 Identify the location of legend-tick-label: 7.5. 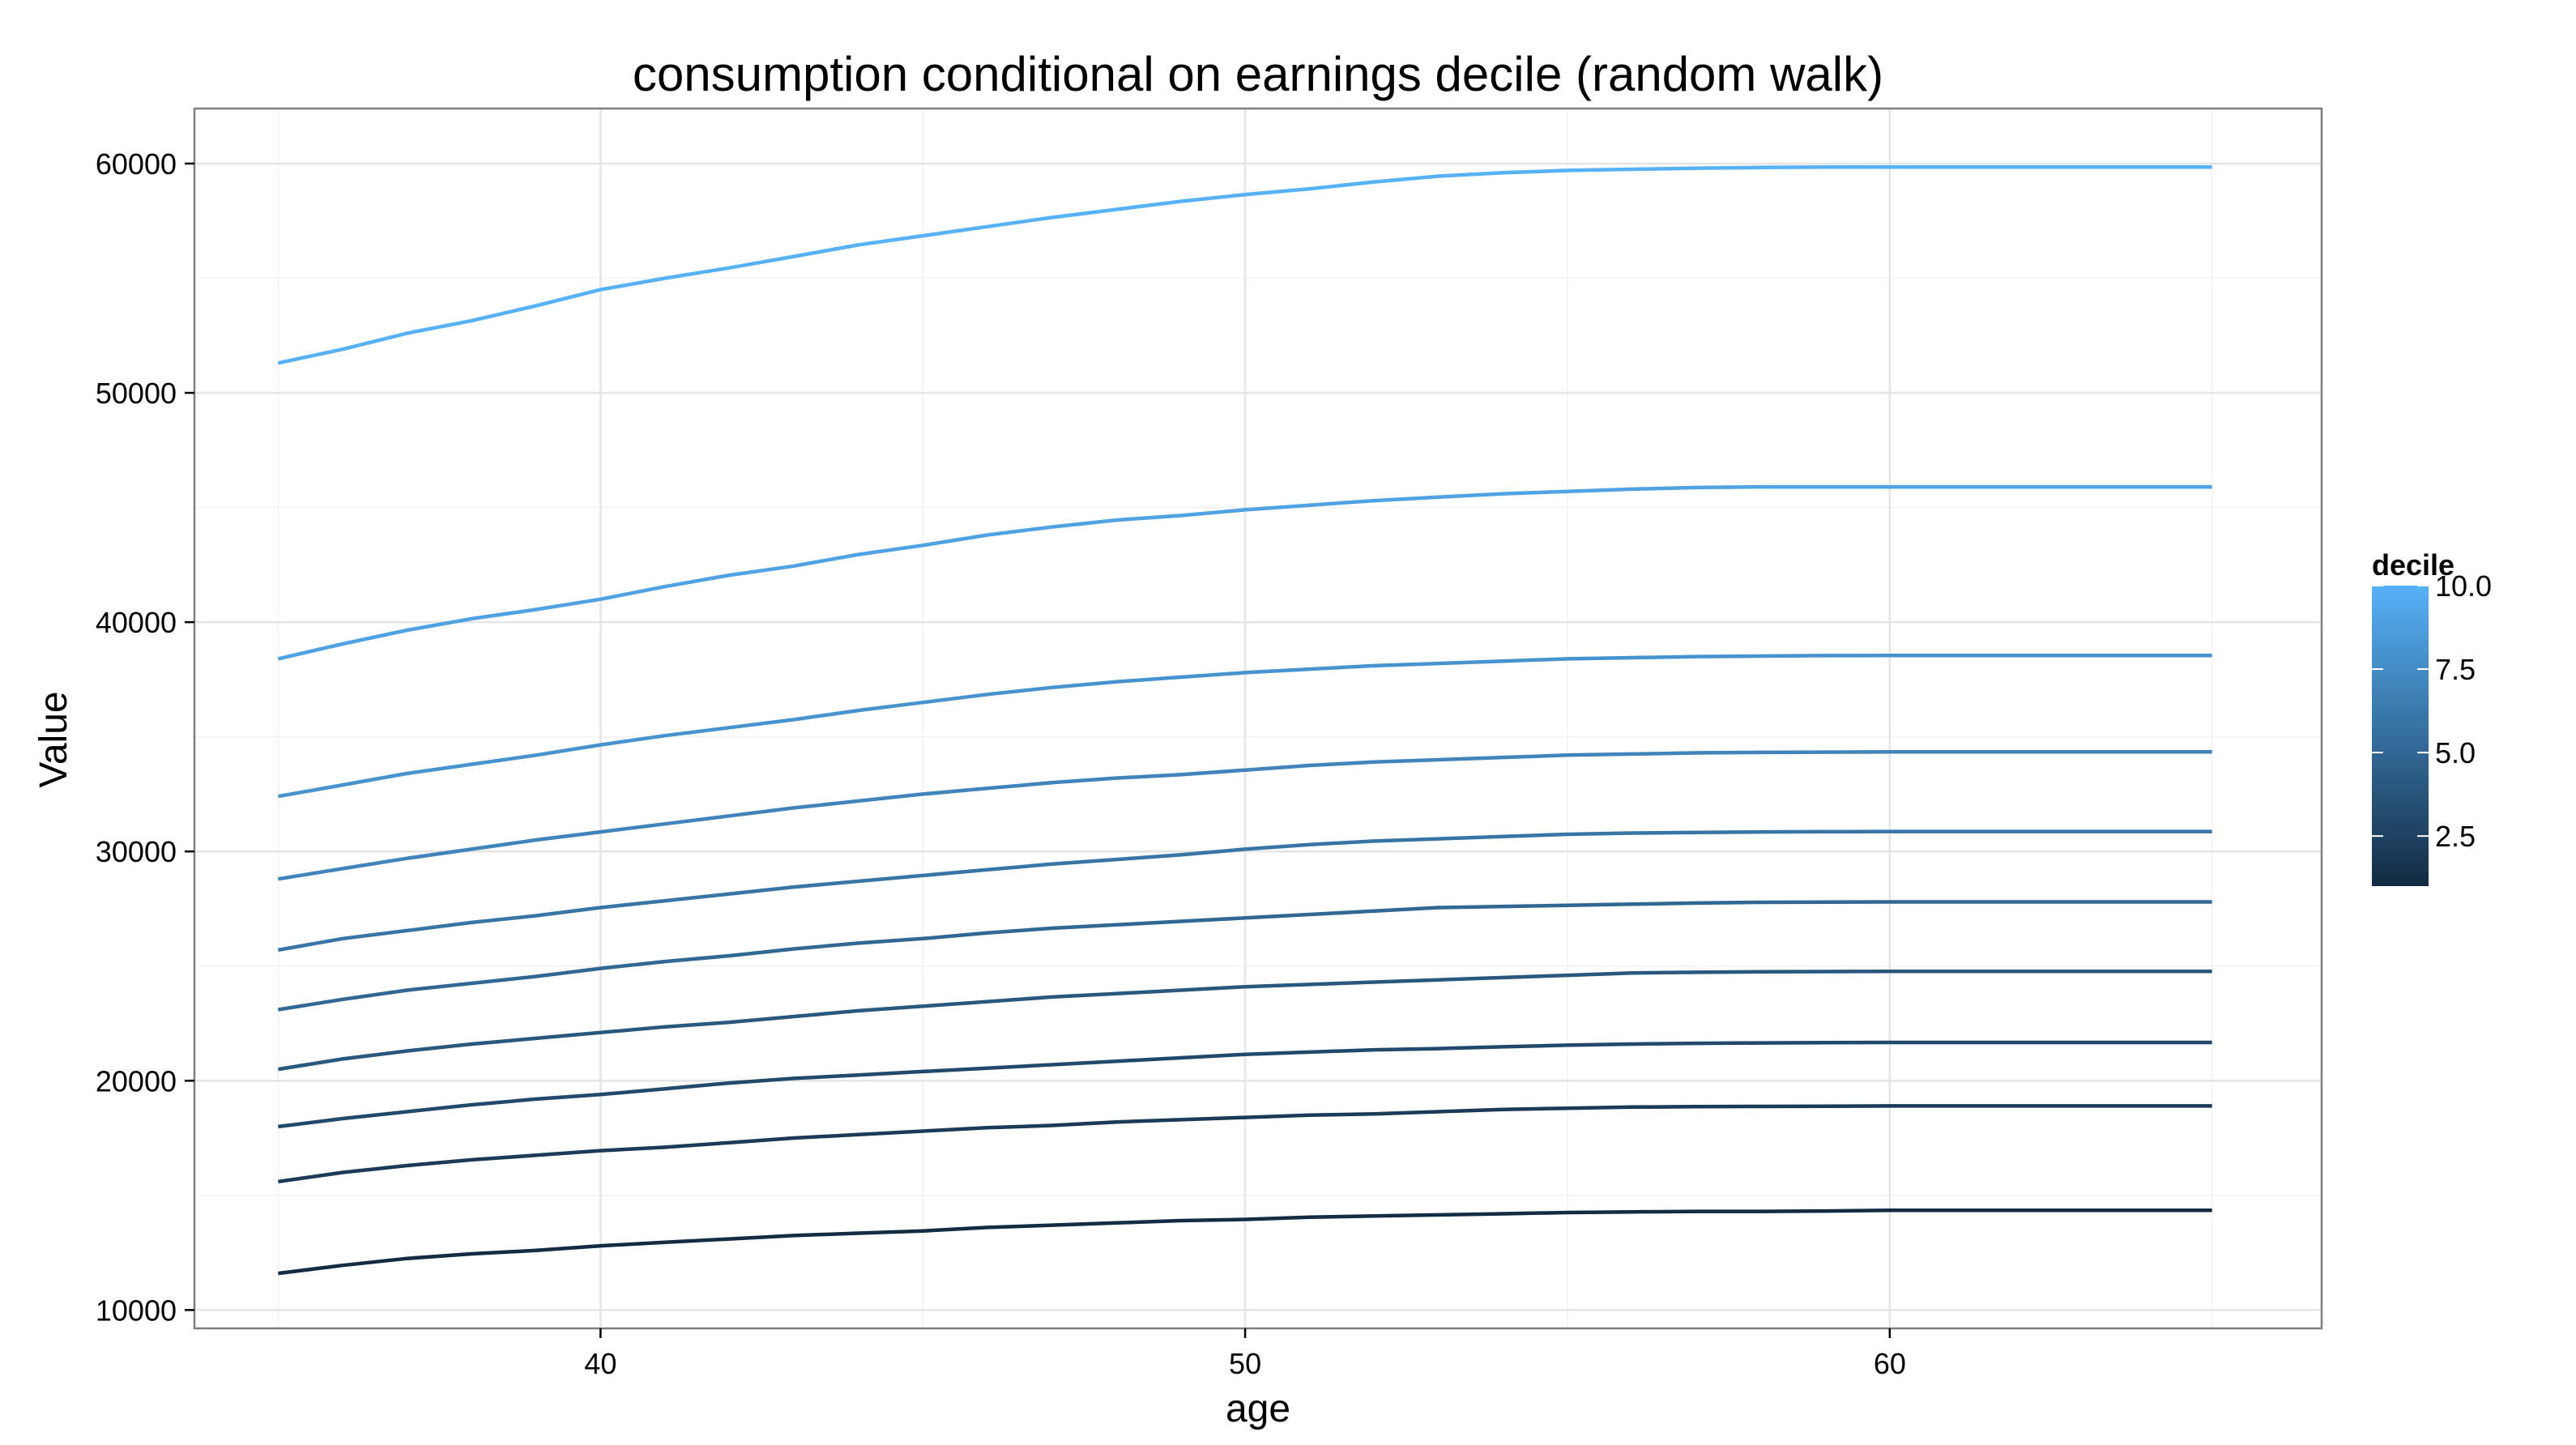
(2455, 670).